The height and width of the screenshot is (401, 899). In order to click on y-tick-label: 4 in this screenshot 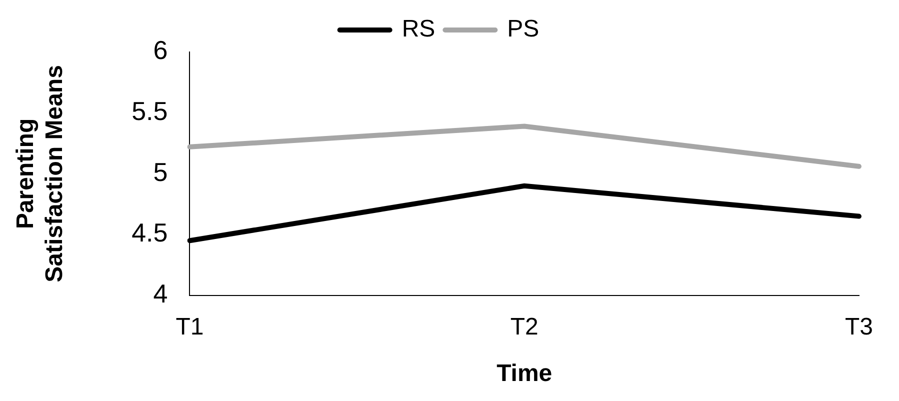, I will do `click(160, 293)`.